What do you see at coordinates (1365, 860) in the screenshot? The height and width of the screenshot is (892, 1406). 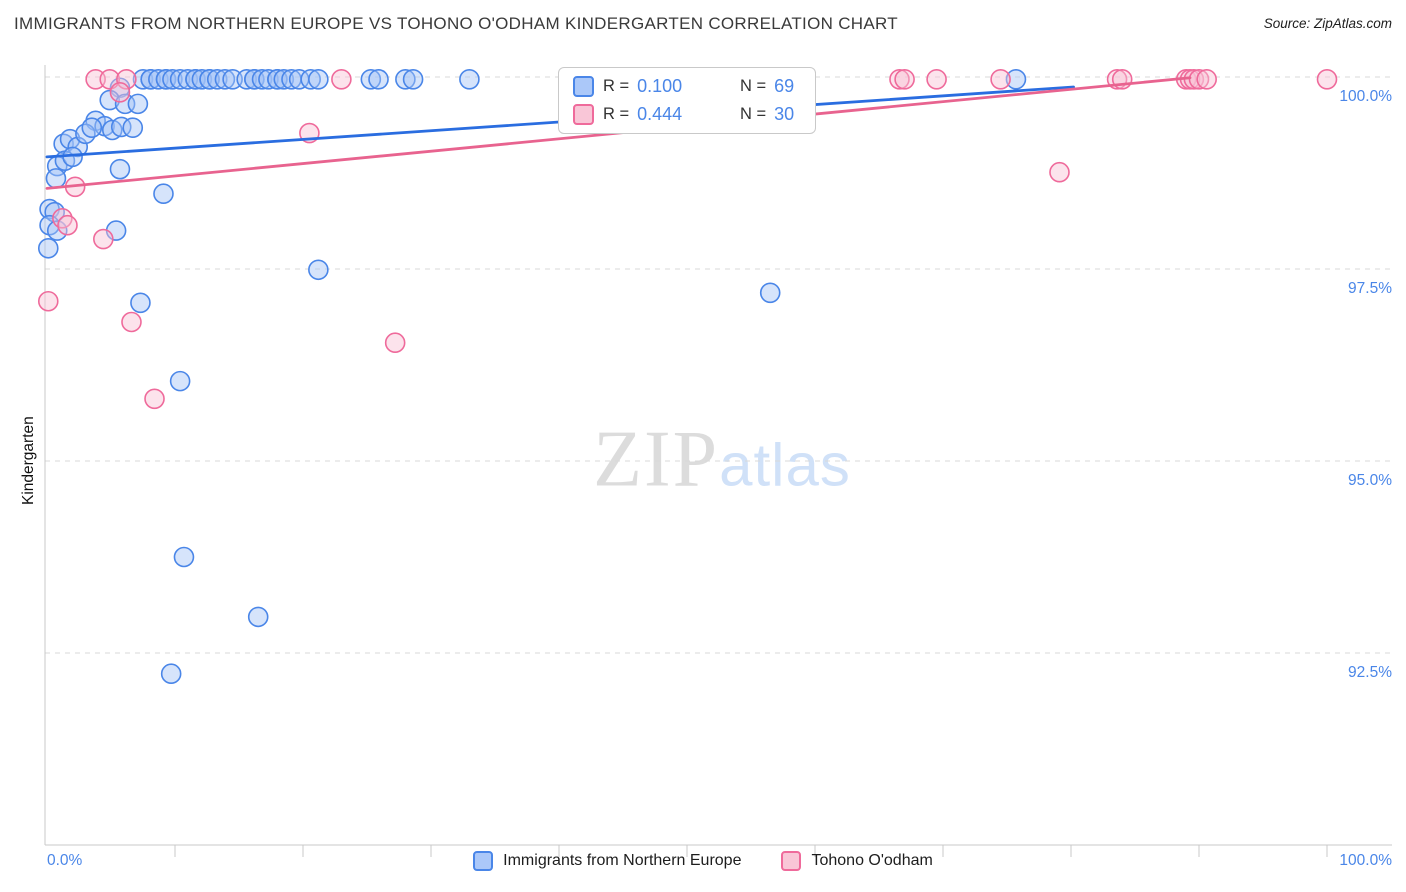 I see `x-tick-100: 100.0%` at bounding box center [1365, 860].